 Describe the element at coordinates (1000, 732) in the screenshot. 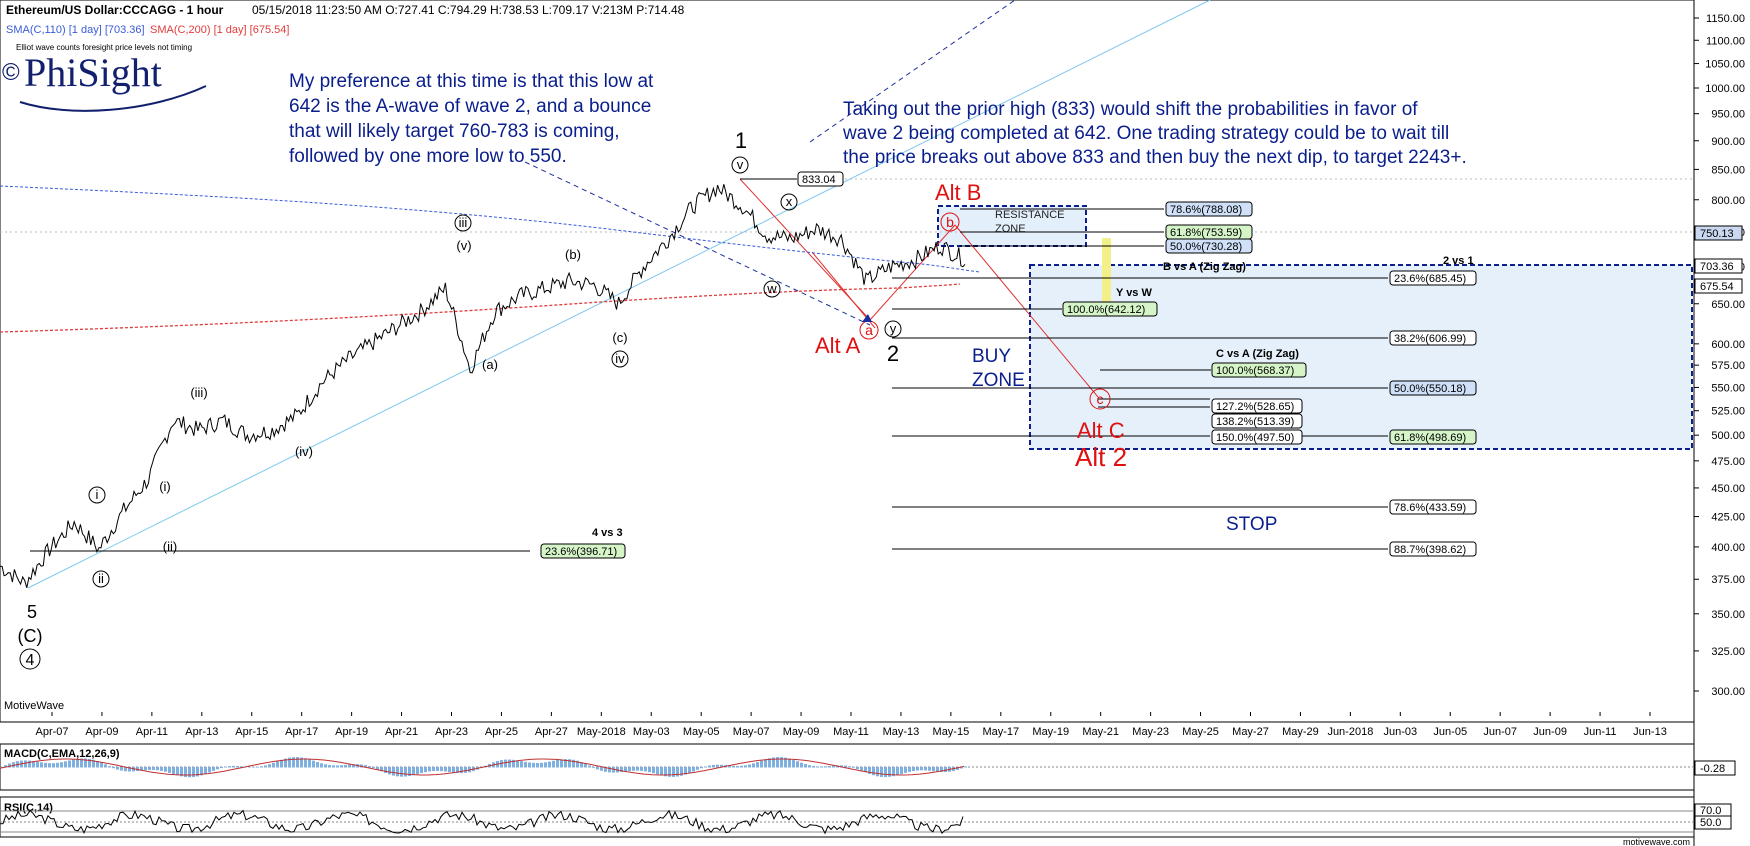

I see `time-tick-label: May-17` at that location.